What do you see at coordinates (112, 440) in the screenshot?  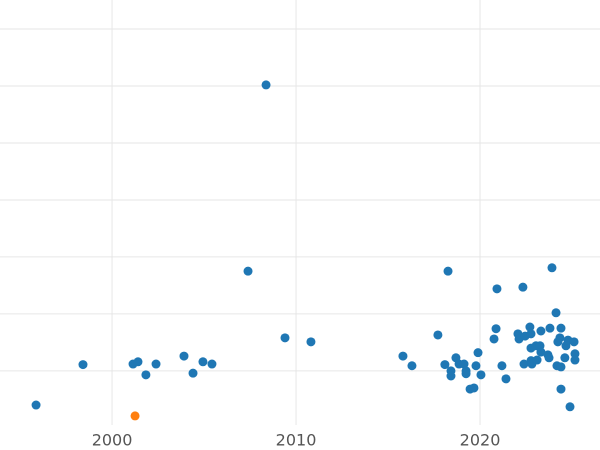 I see `x-tick-label: 2000` at bounding box center [112, 440].